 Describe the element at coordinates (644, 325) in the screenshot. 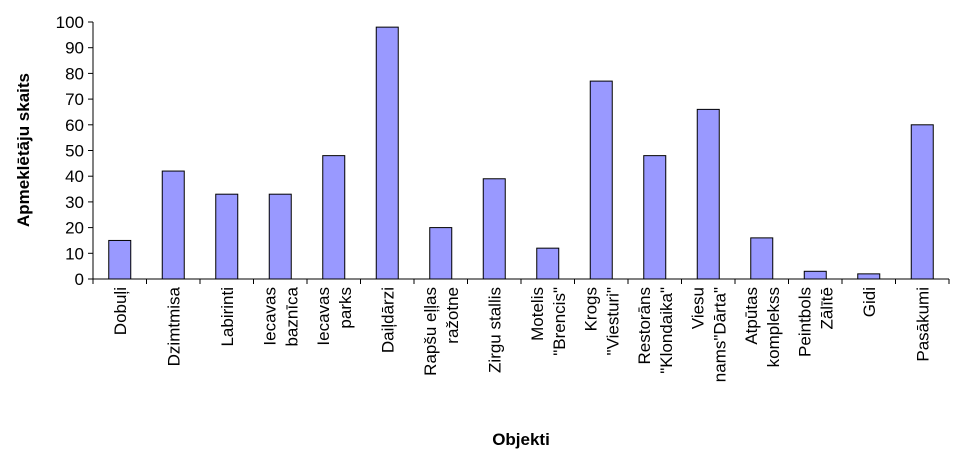

I see `x-category-label: Restorāns` at that location.